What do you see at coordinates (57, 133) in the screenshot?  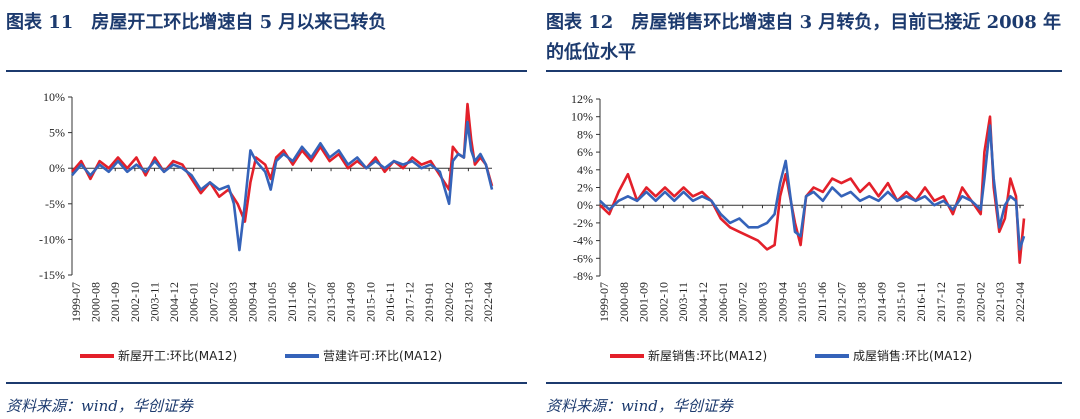 I see `y-tick-label: 5%` at bounding box center [57, 133].